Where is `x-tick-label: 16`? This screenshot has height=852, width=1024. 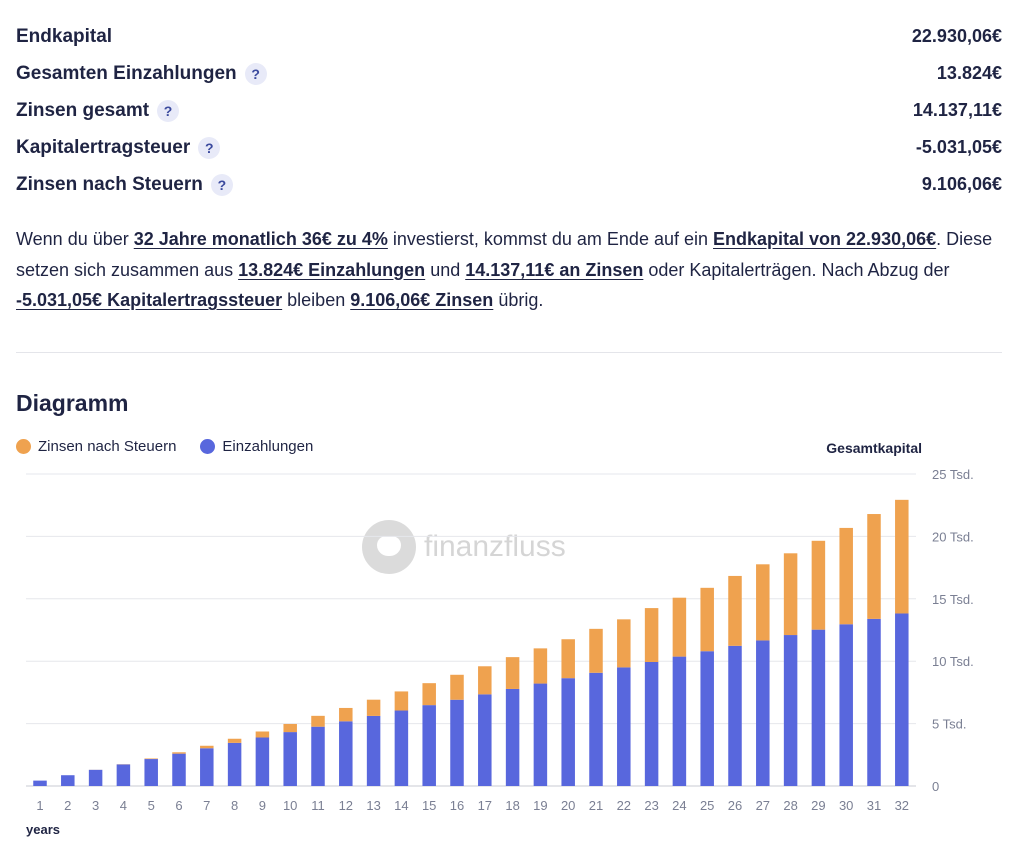 x-tick-label: 16 is located at coordinates (457, 805).